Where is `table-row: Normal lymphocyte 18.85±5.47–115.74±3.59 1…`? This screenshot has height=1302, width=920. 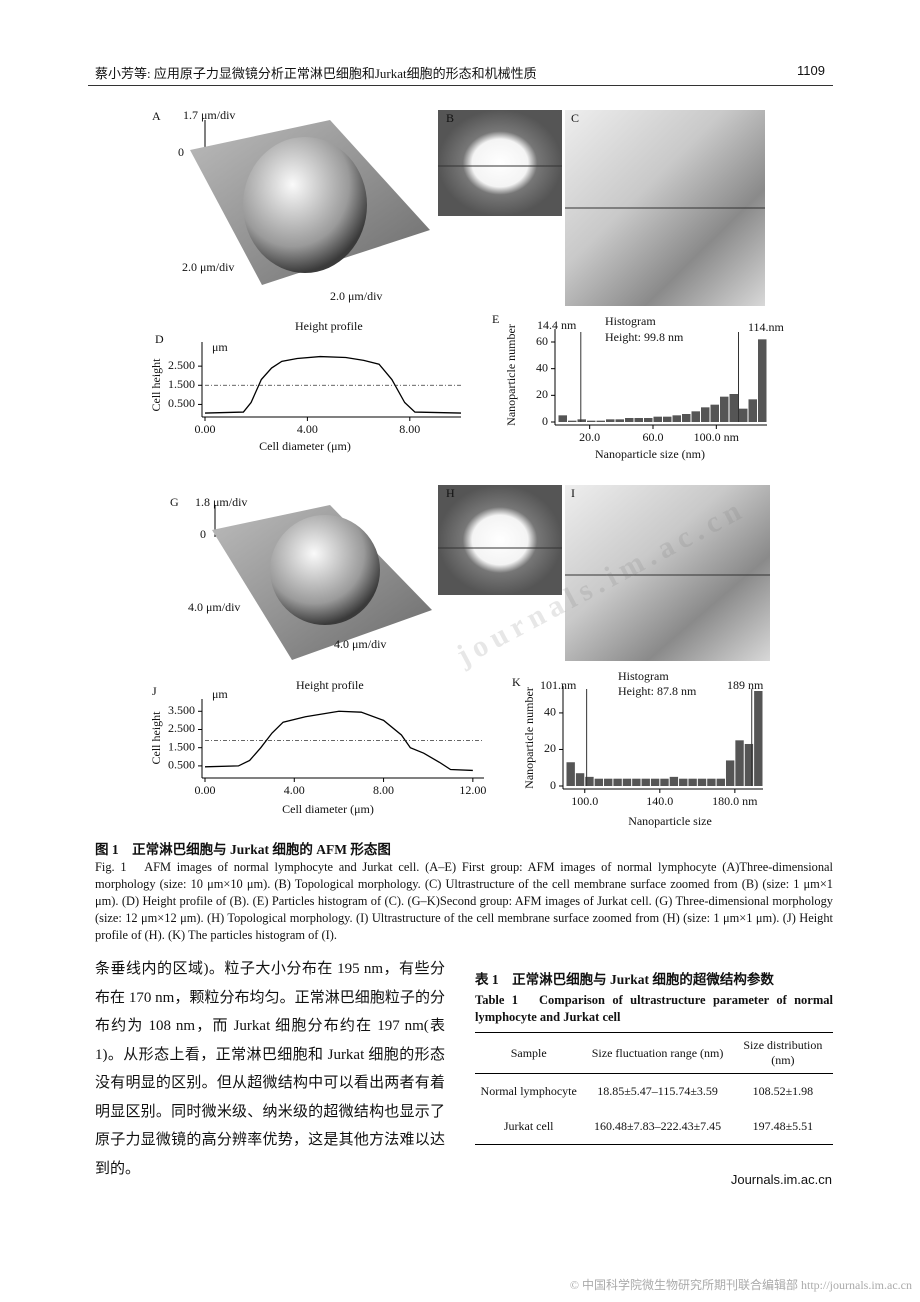 table-row: Normal lymphocyte 18.85±5.47–115.74±3.59 1… is located at coordinates (654, 1092).